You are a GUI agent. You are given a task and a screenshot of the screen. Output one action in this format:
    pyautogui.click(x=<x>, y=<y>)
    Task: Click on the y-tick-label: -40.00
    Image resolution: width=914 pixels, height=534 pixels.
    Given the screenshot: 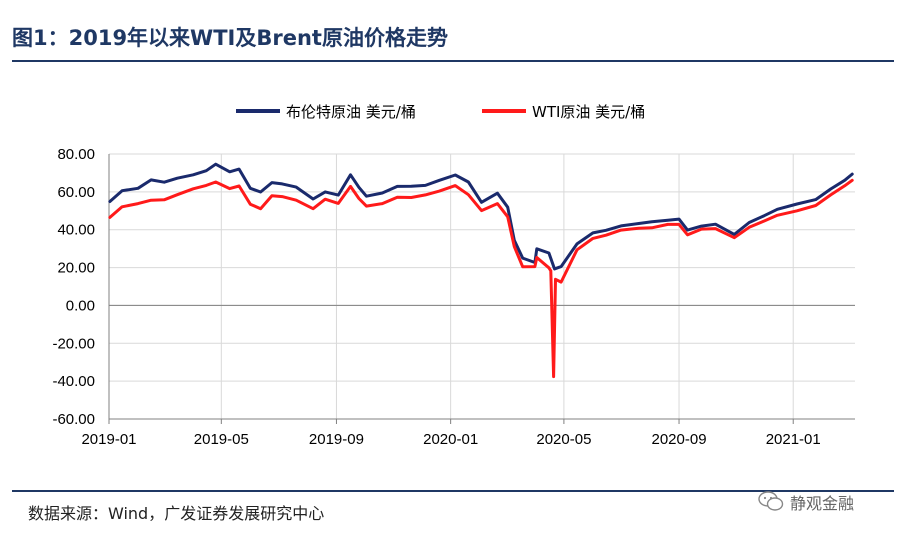 What is the action you would take?
    pyautogui.click(x=73, y=381)
    